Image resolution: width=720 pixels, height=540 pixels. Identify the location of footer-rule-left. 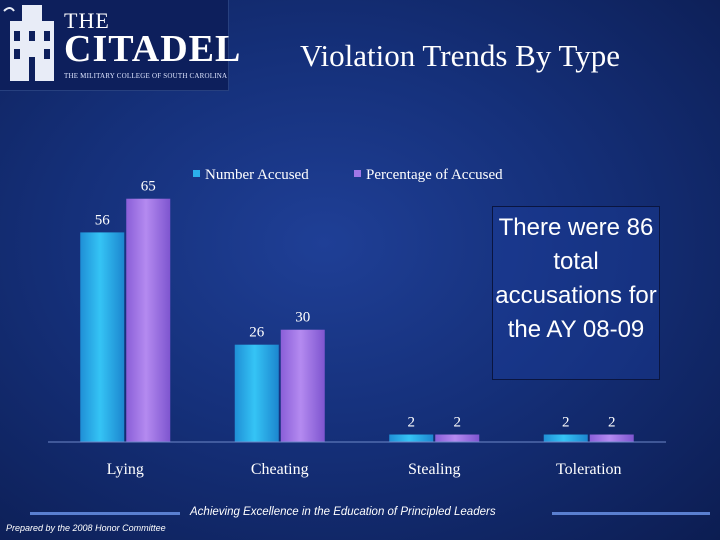
(105, 513).